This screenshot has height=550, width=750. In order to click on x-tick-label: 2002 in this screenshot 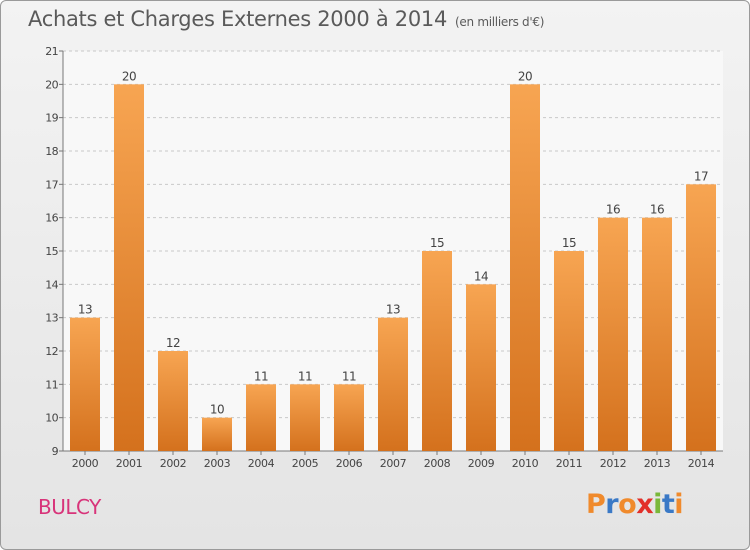, I will do `click(173, 463)`.